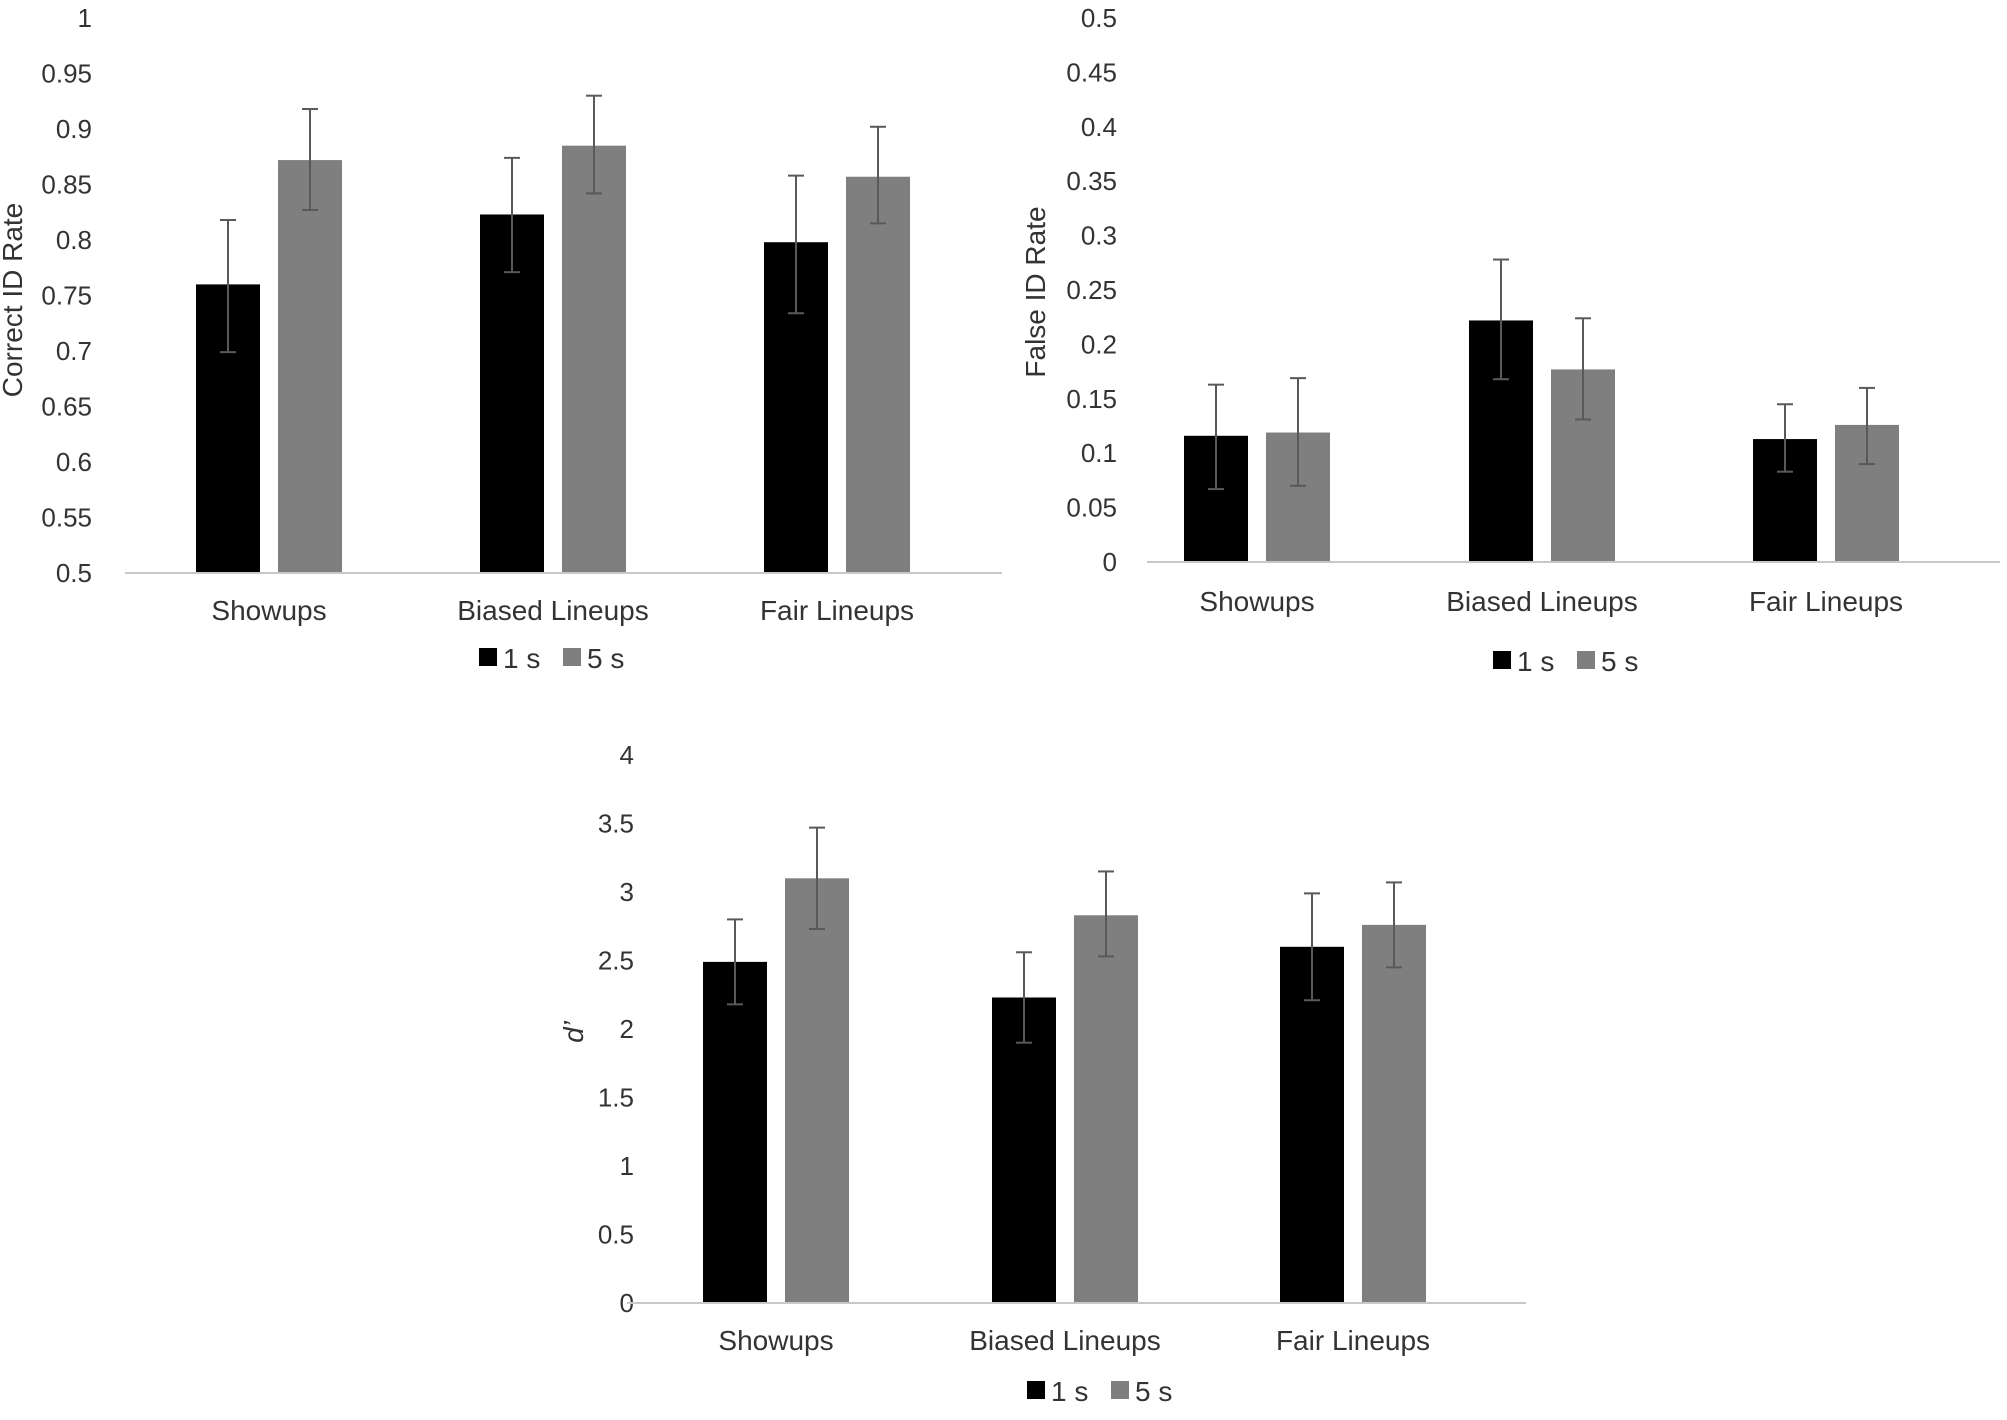 Image resolution: width=2007 pixels, height=1420 pixels. What do you see at coordinates (74, 240) in the screenshot?
I see `y-tick-label: 0.8` at bounding box center [74, 240].